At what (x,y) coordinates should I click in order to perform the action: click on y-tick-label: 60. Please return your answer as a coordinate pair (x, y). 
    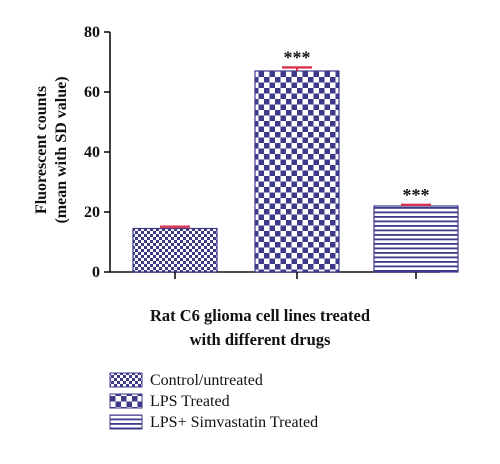
    Looking at the image, I should click on (92, 92).